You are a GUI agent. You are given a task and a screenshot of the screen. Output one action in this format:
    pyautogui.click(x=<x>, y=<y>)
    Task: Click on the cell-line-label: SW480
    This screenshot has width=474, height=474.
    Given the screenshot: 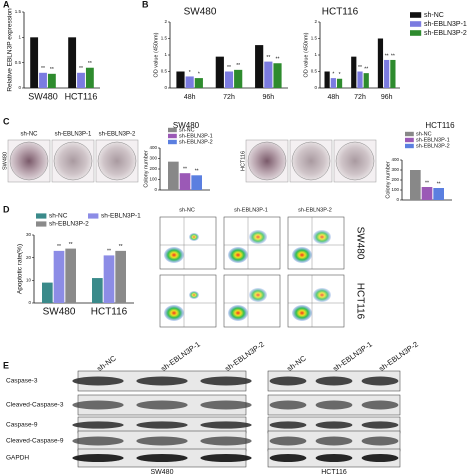 What is the action you would take?
    pyautogui.click(x=162, y=471)
    